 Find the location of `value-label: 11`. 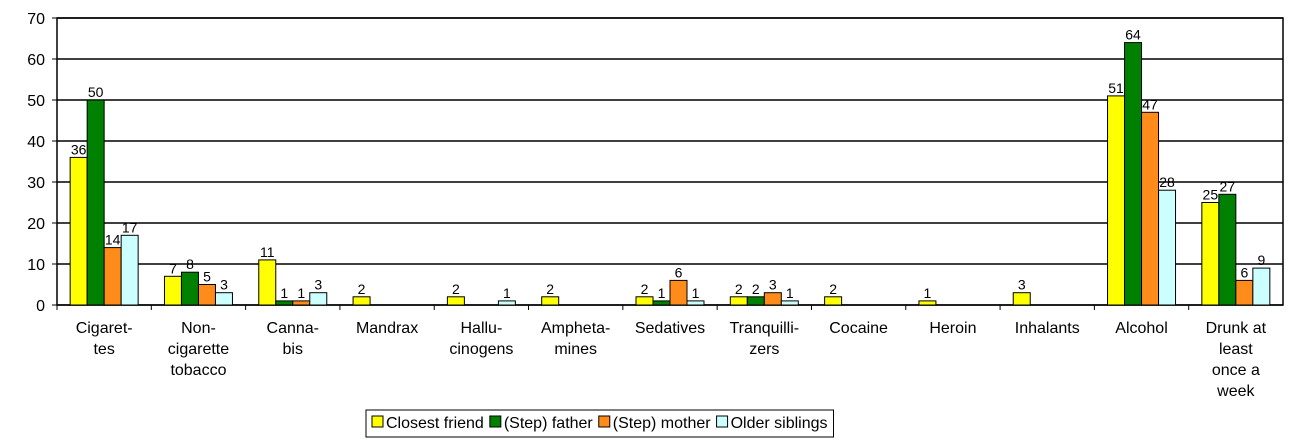

value-label: 11 is located at coordinates (267, 252).